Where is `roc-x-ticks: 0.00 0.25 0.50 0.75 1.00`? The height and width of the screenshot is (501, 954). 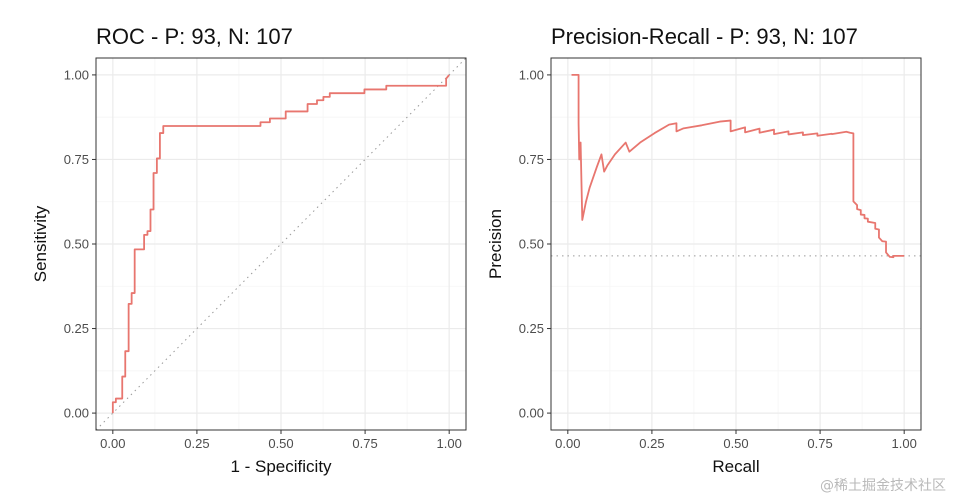
roc-x-ticks: 0.00 0.25 0.50 0.75 1.00 is located at coordinates (281, 440).